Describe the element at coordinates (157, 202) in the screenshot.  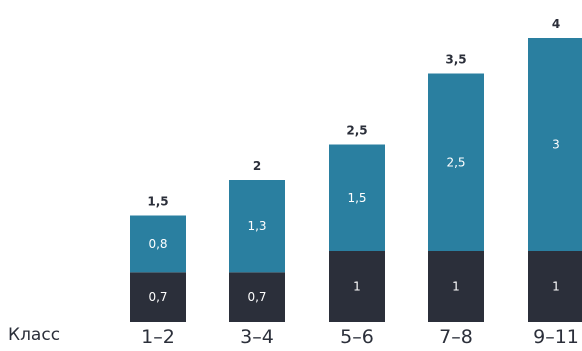
I see `bar-total-label: 1,5` at that location.